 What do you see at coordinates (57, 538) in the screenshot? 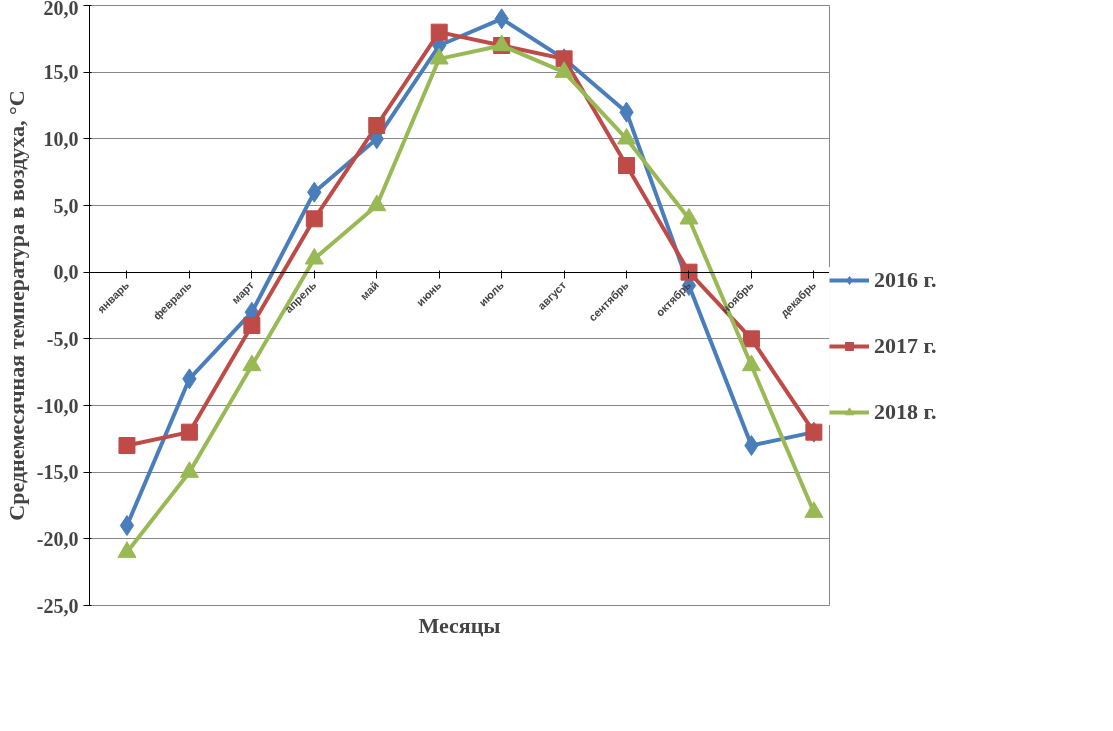
I see `y-tick-label: -20,0` at bounding box center [57, 538].